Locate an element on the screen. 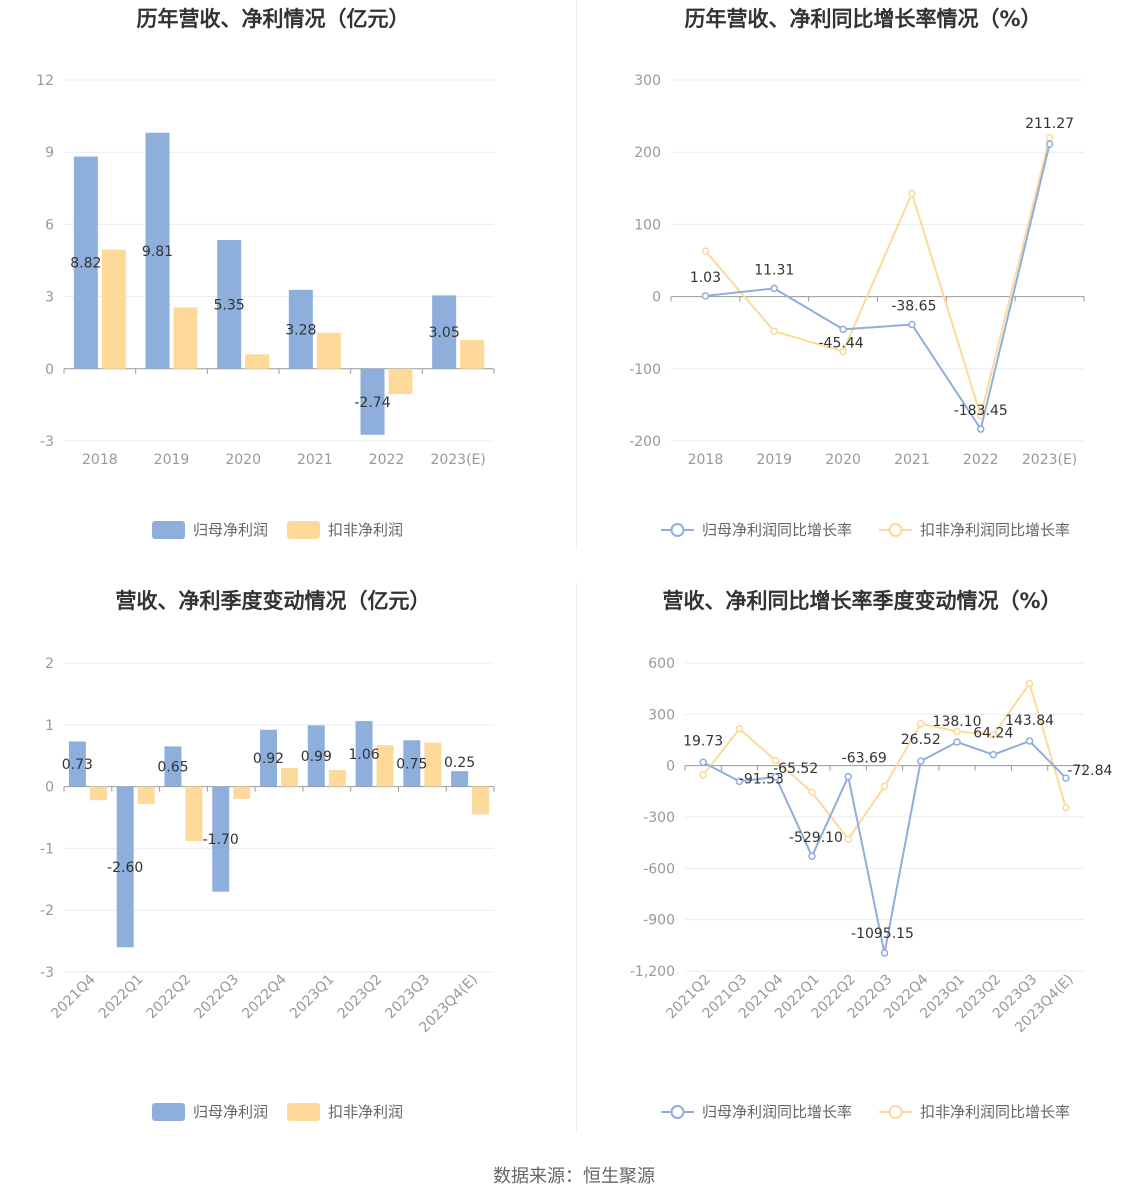 The width and height of the screenshot is (1148, 1202). y-tick-label: 600 is located at coordinates (661, 664).